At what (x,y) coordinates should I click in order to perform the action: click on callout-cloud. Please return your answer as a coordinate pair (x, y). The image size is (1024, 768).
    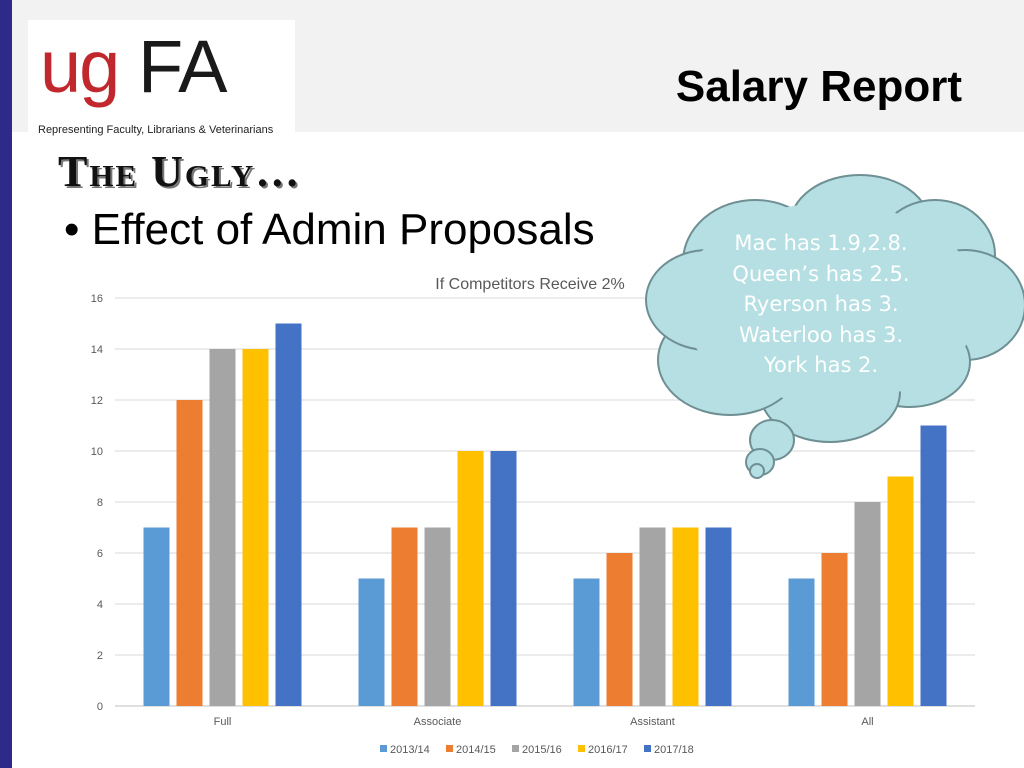
    Looking at the image, I should click on (834, 326).